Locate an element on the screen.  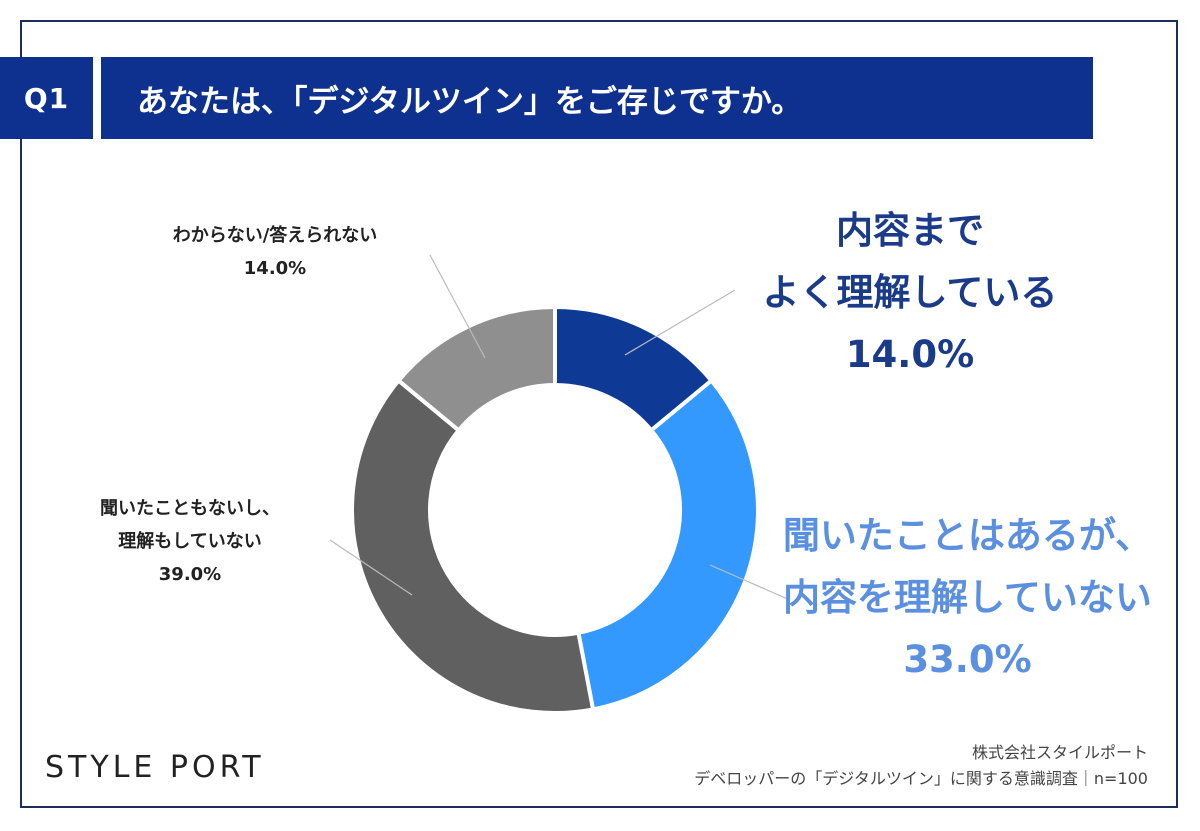
slice-heard-not-understand is located at coordinates (668, 544).